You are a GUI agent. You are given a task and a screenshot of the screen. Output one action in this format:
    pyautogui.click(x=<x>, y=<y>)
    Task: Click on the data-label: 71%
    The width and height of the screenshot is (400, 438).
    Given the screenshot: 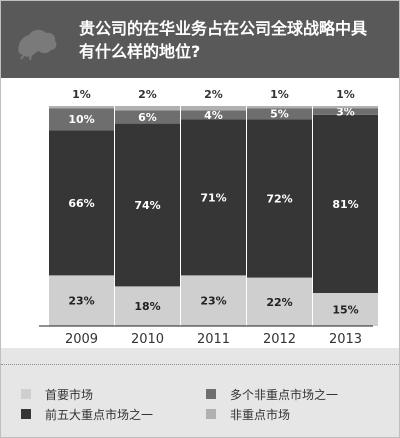 What is the action you would take?
    pyautogui.click(x=213, y=197)
    